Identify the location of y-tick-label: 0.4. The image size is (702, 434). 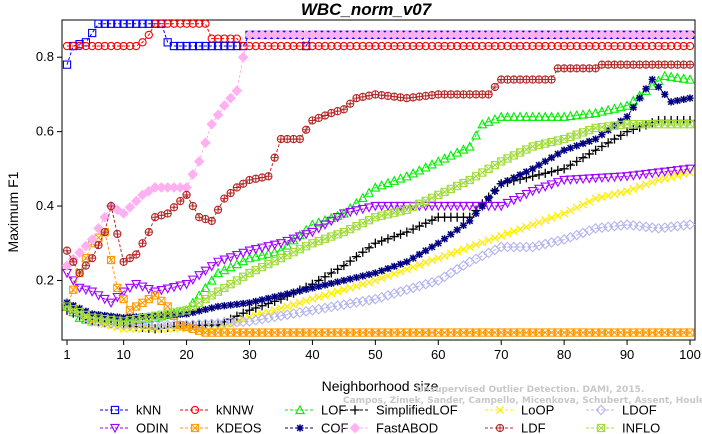
(45, 205).